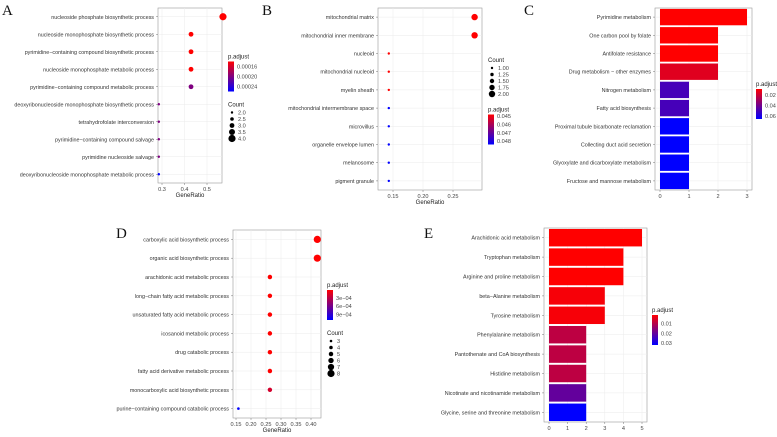 Image resolution: width=777 pixels, height=437 pixels. I want to click on category-label: myelin sheath, so click(357, 91).